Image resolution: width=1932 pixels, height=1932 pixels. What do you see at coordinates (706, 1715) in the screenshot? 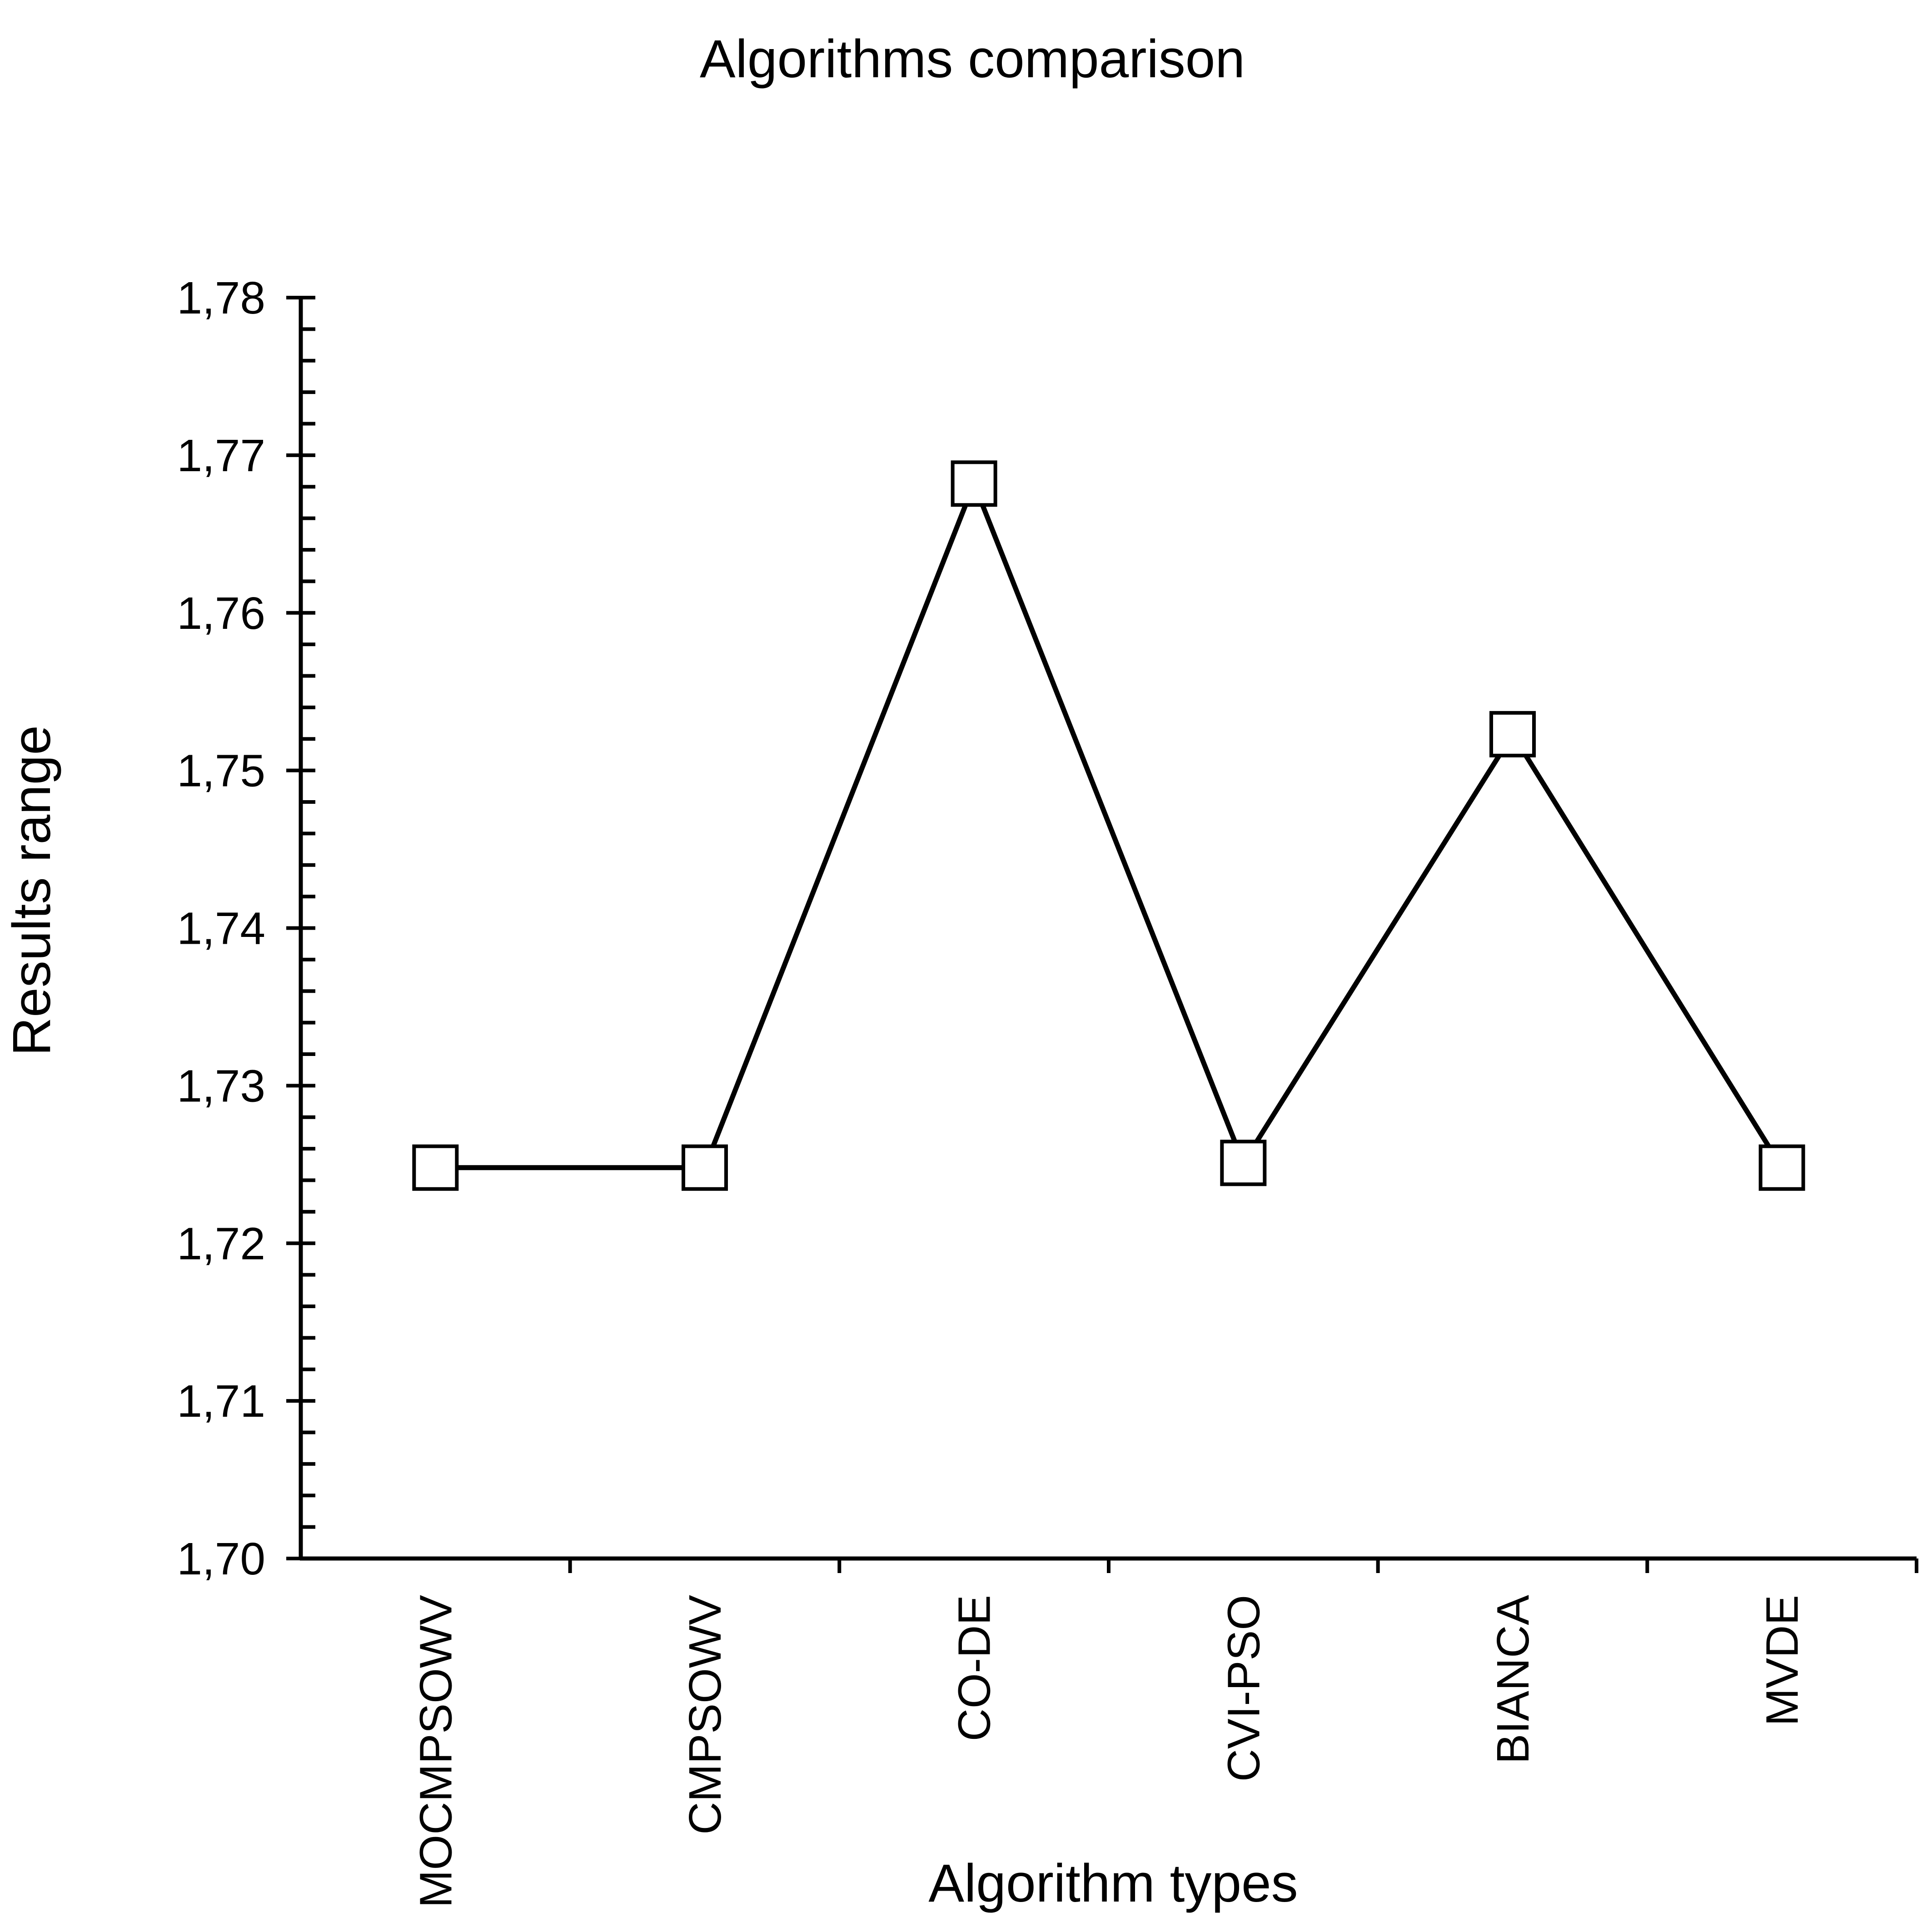
I see `x-category-label: CMPSOWV` at bounding box center [706, 1715].